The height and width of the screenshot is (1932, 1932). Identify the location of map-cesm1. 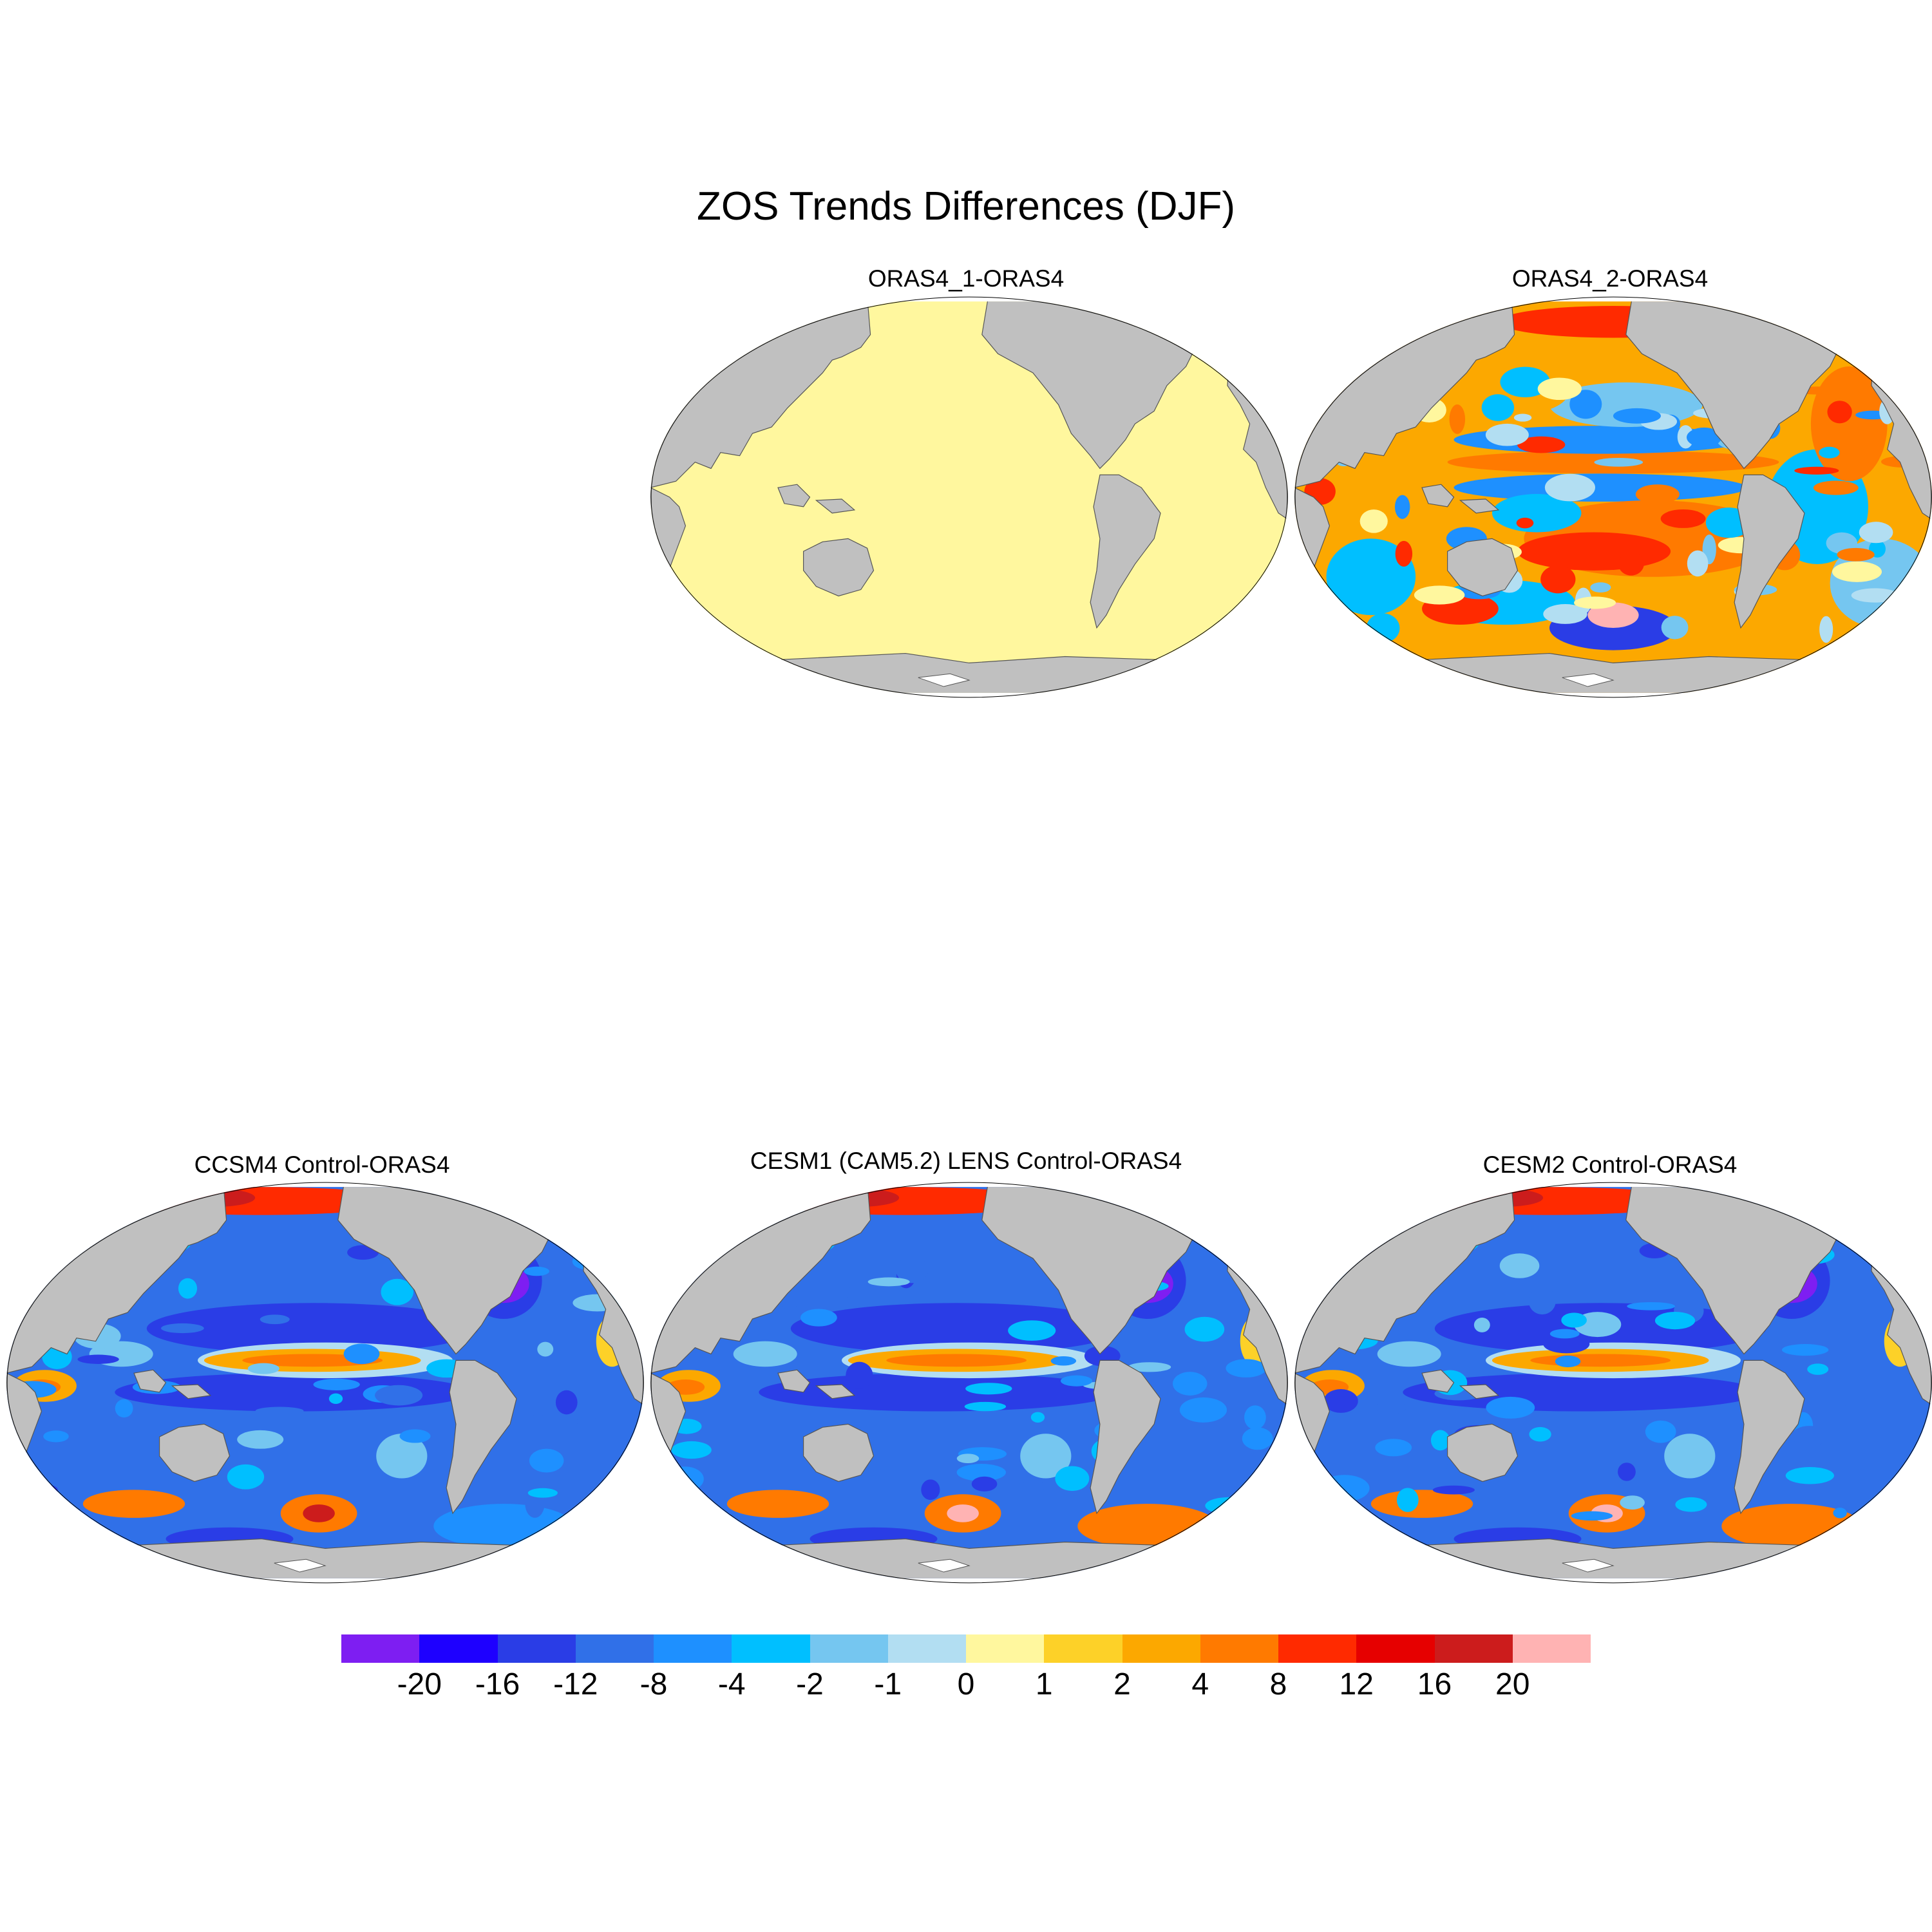
(969, 1383).